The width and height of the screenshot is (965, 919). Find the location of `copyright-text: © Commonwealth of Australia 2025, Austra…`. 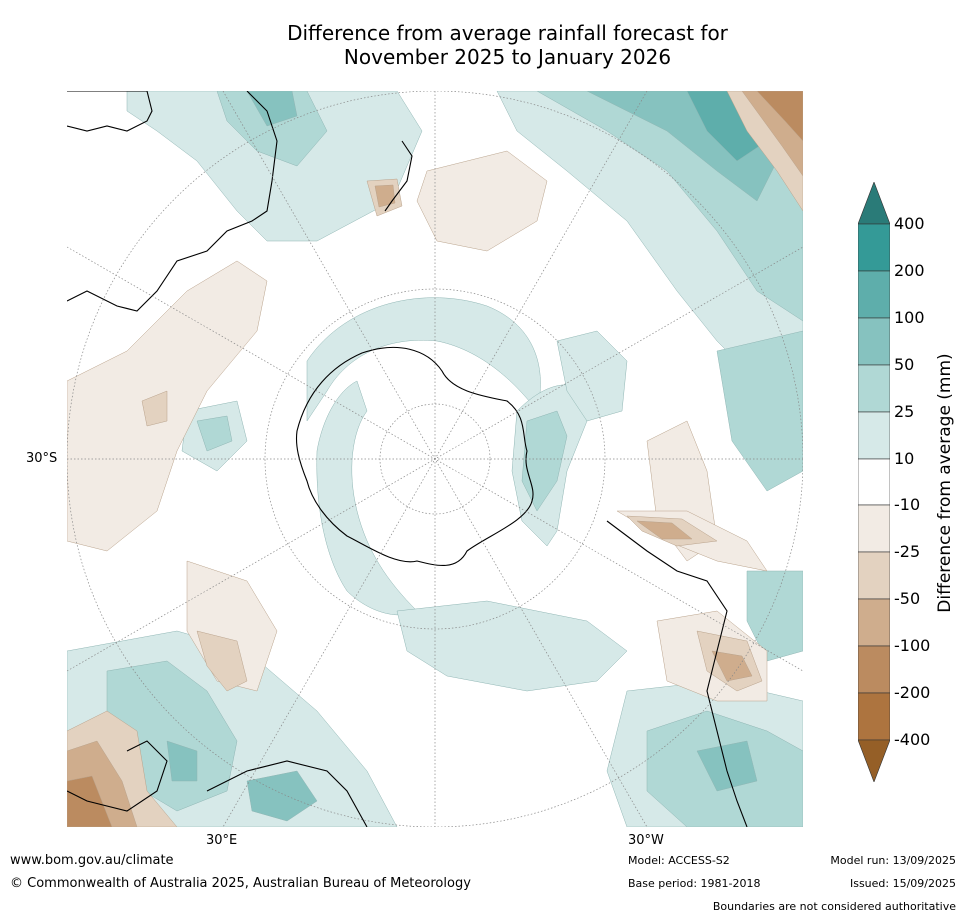

copyright-text: © Commonwealth of Australia 2025, Austra… is located at coordinates (240, 883).